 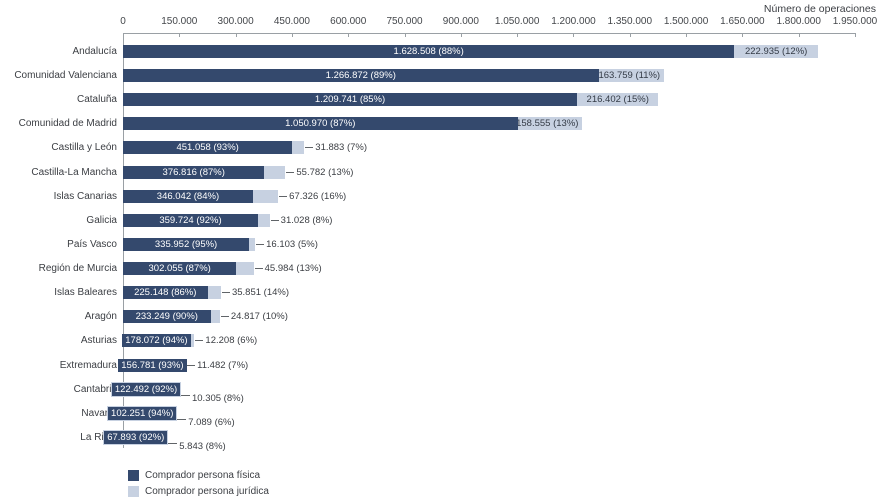 I want to click on bar-segment-fisica: 178.072 (94%), so click(x=156, y=341).